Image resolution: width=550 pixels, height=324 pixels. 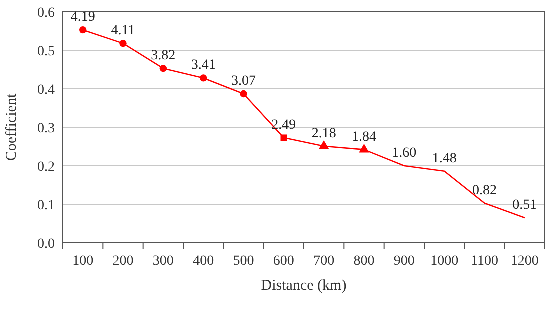 I want to click on x-tick-label: 300, so click(x=163, y=261).